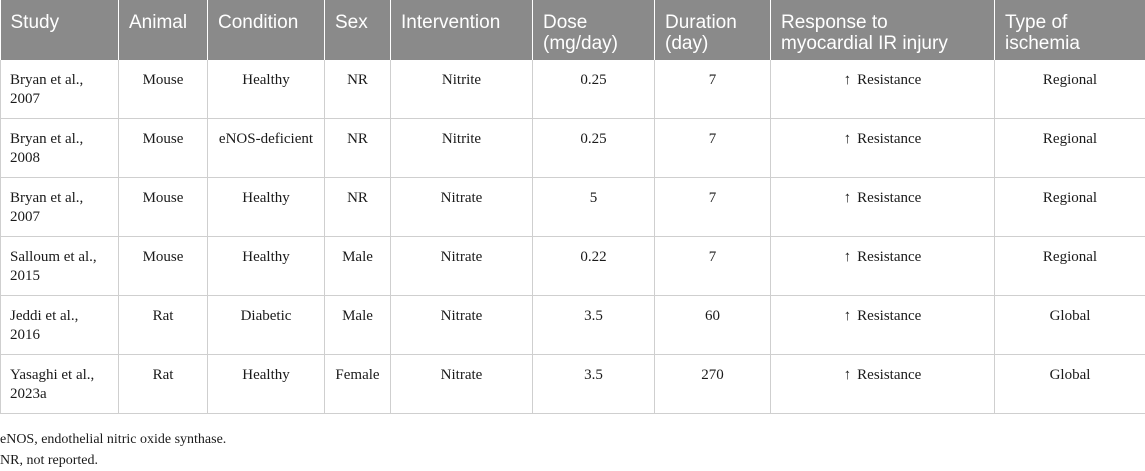 The width and height of the screenshot is (1145, 471). Describe the element at coordinates (461, 30) in the screenshot. I see `column-header: Intervention` at that location.